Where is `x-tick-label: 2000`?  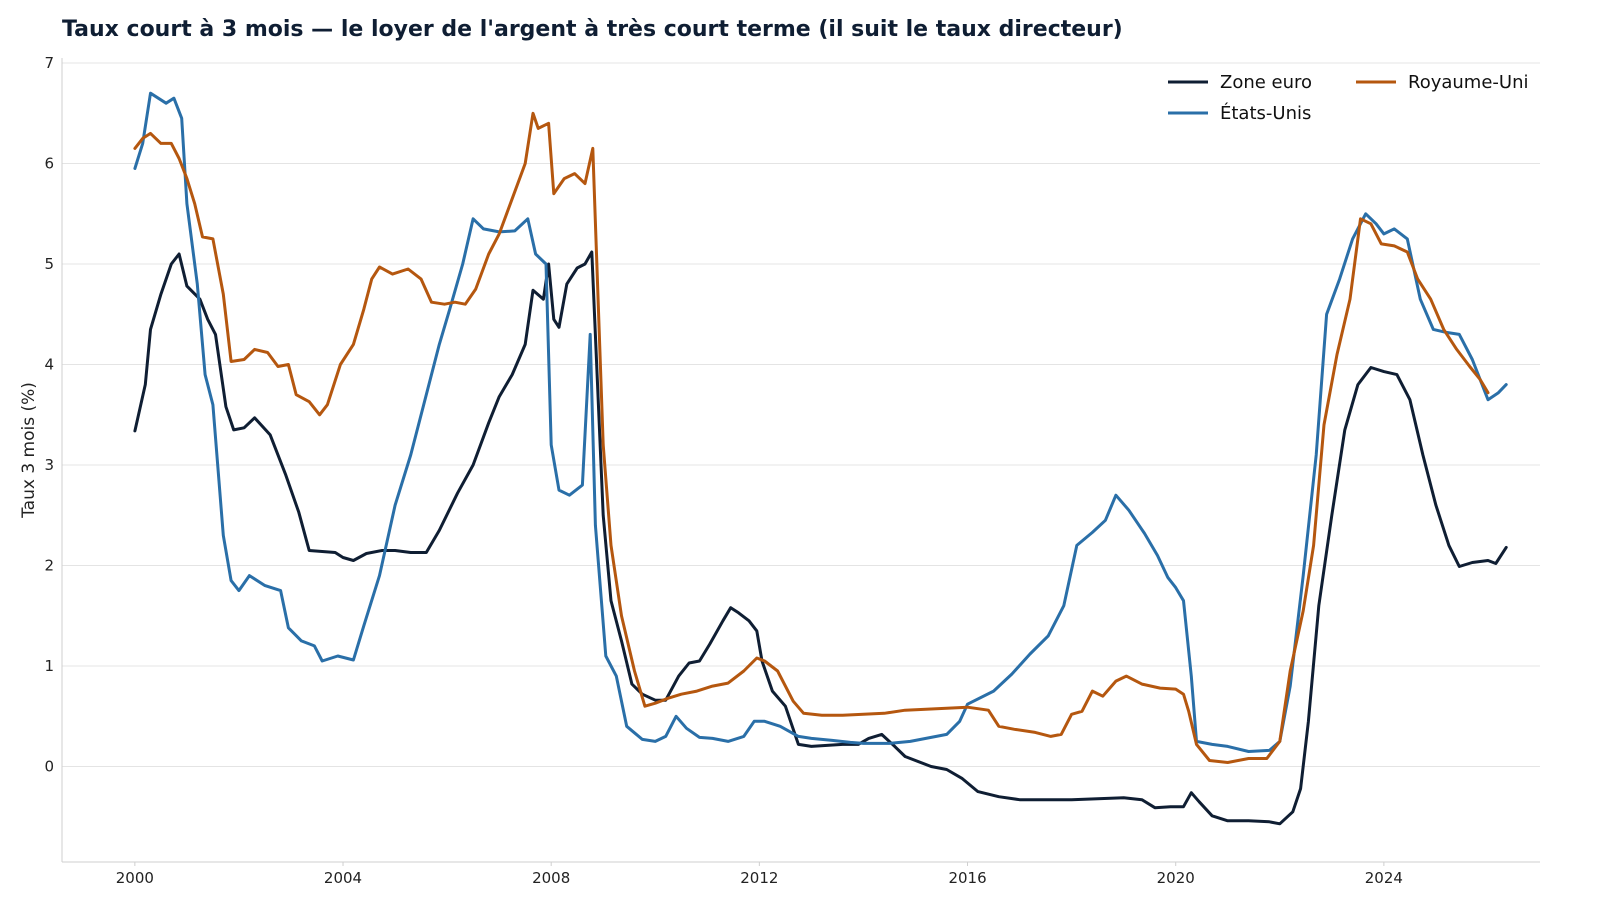 x-tick-label: 2000 is located at coordinates (135, 878).